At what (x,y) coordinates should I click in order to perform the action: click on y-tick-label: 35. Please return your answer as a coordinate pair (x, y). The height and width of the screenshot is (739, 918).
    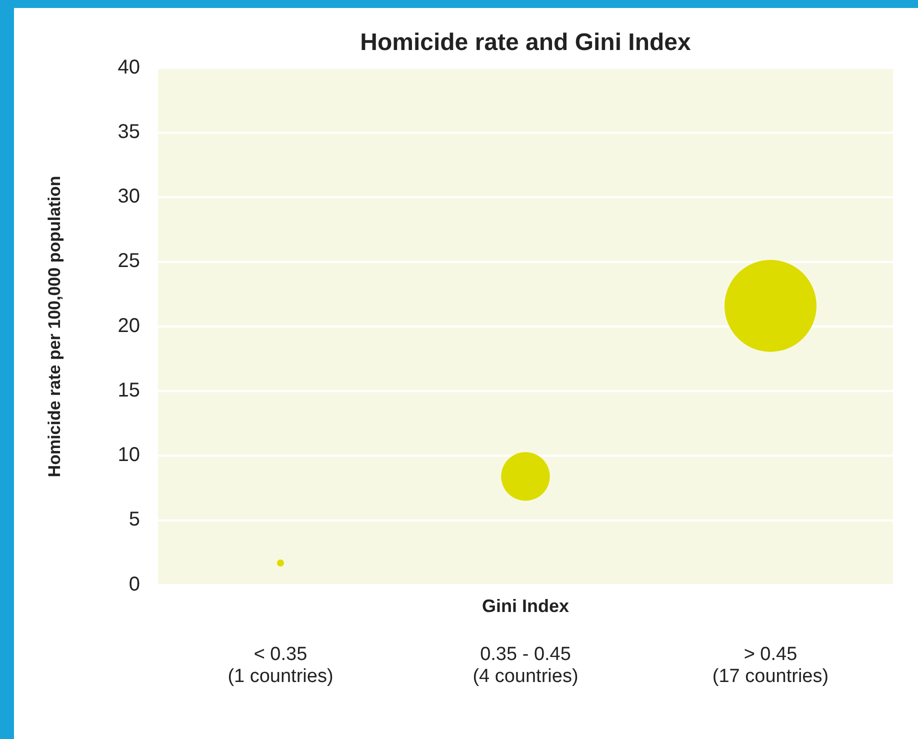
    Looking at the image, I should click on (129, 131).